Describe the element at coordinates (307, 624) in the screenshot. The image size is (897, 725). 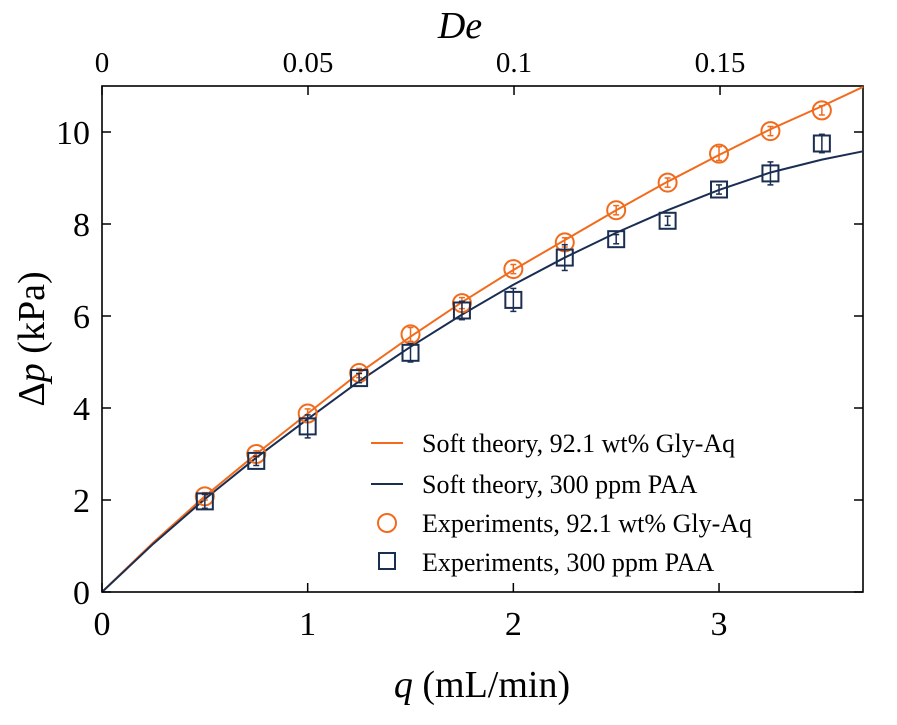
I see `x-tick-label: 1` at that location.